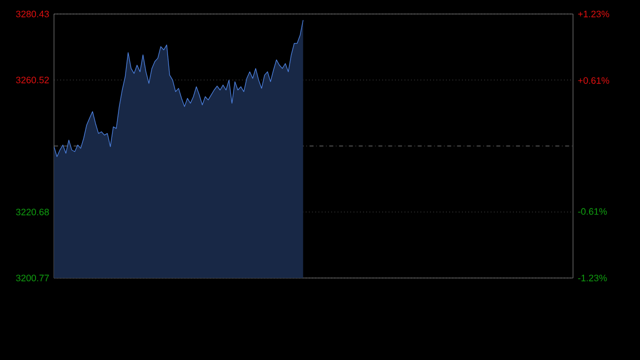 The height and width of the screenshot is (360, 640). I want to click on y2-tick-label: -1.23%, so click(592, 278).